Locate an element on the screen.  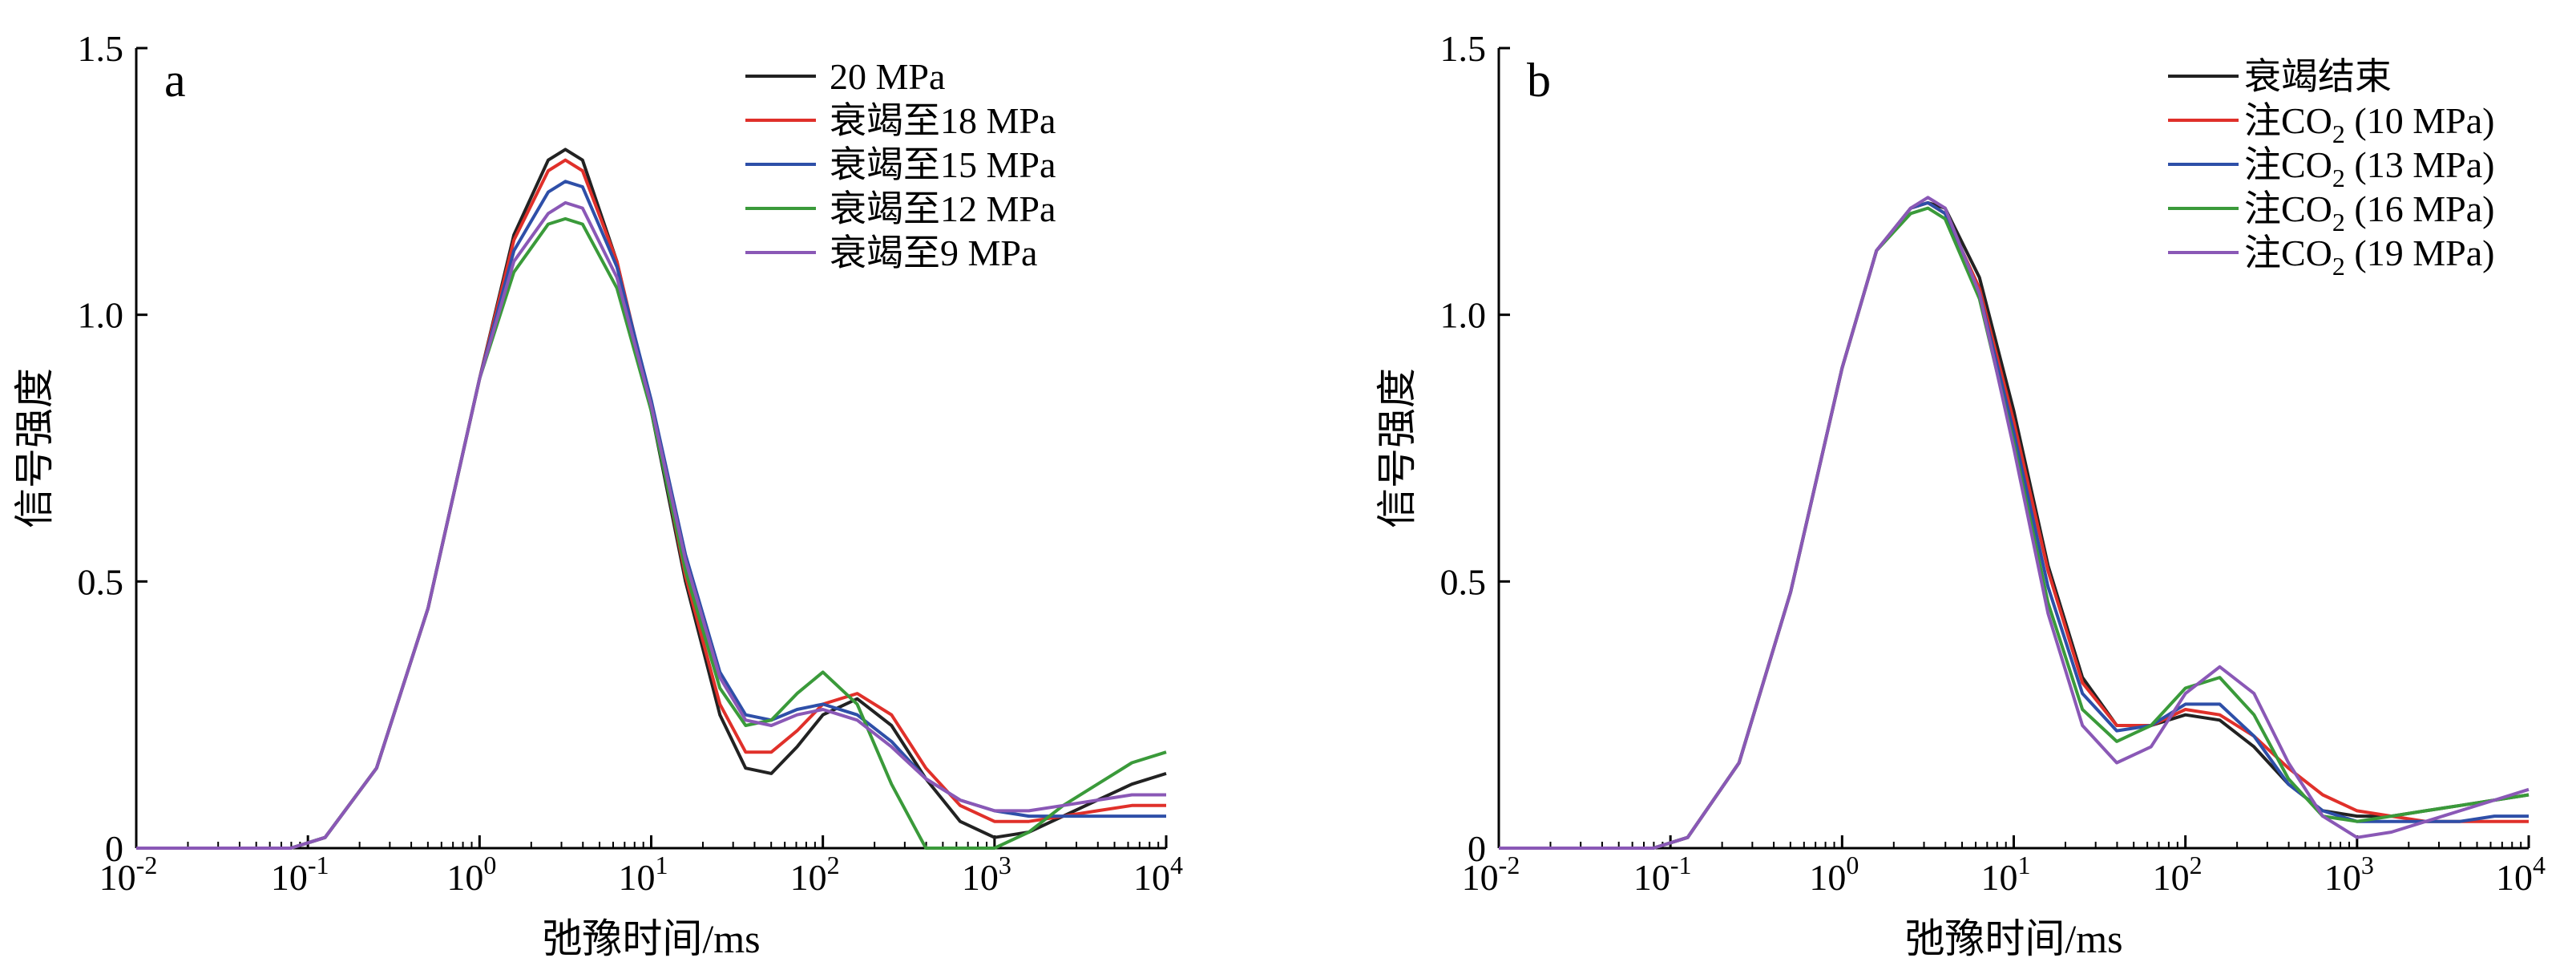
legend-label: 注CO2 (13 MPa) is located at coordinates (2369, 168).